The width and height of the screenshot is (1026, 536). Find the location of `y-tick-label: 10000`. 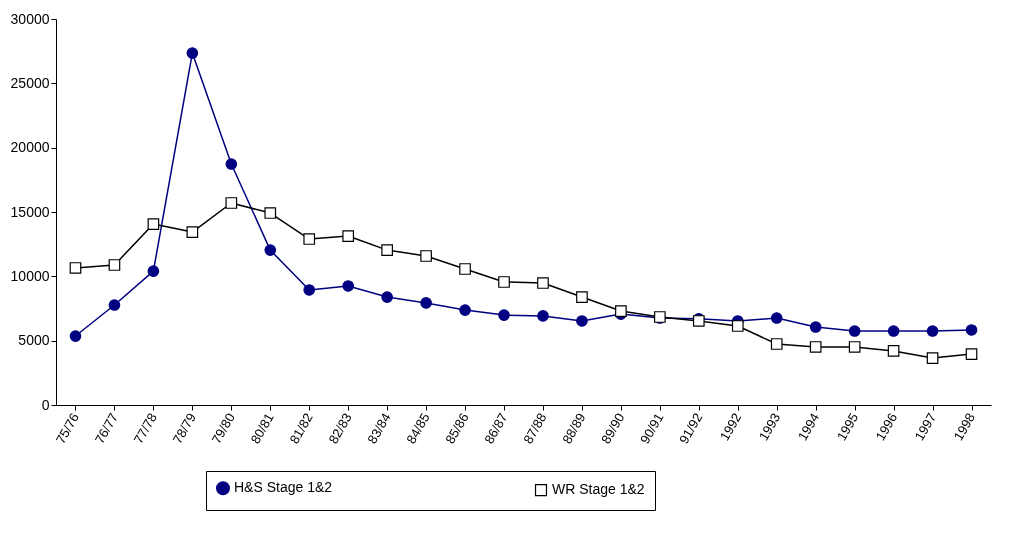

y-tick-label: 10000 is located at coordinates (30, 275).